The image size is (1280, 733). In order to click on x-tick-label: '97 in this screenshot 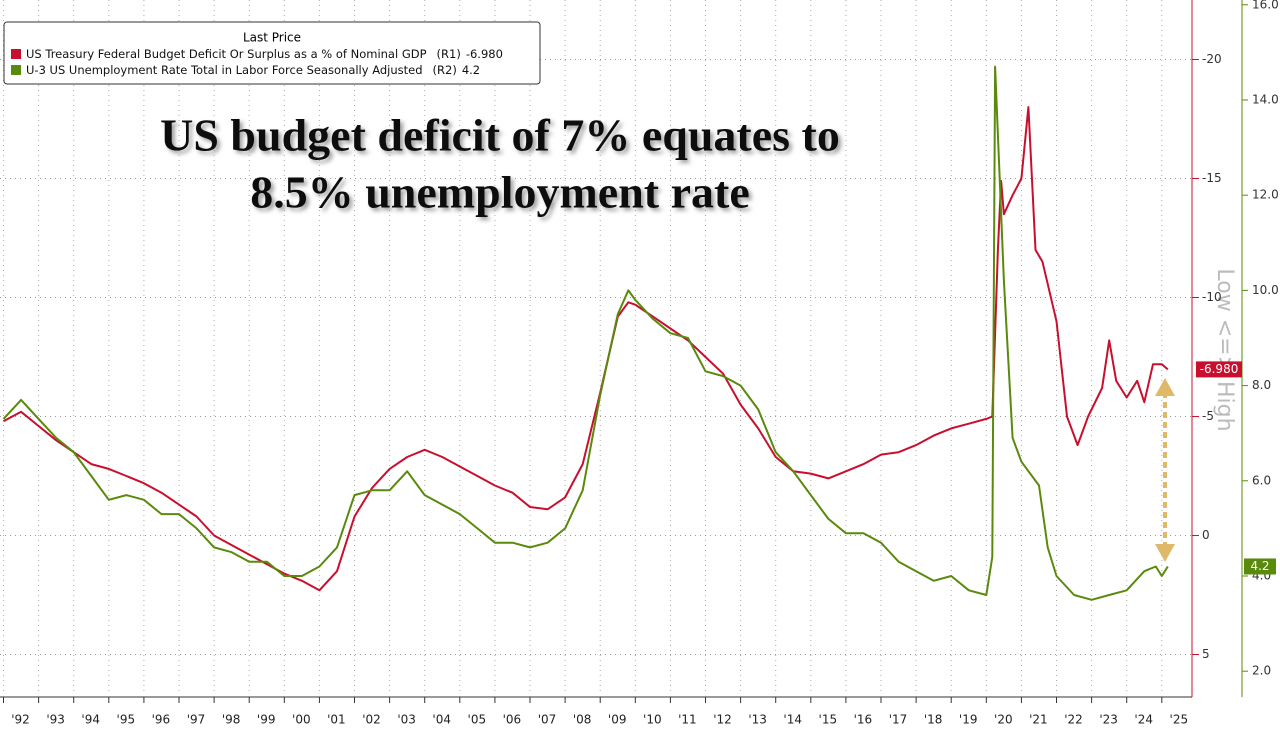, I will do `click(196, 720)`.